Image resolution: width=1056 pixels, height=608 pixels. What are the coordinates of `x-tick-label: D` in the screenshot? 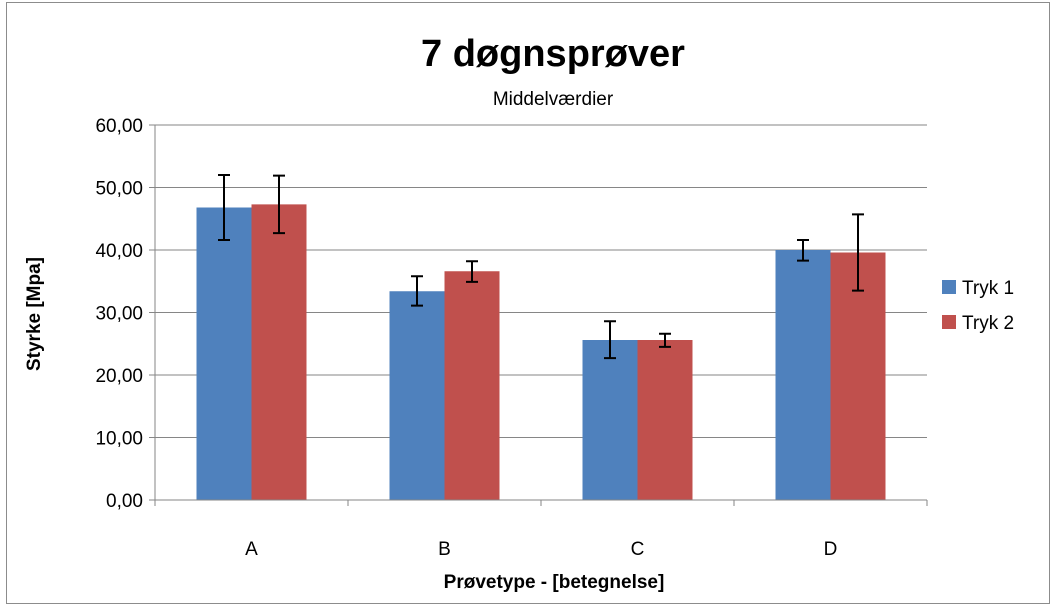 It's located at (831, 549).